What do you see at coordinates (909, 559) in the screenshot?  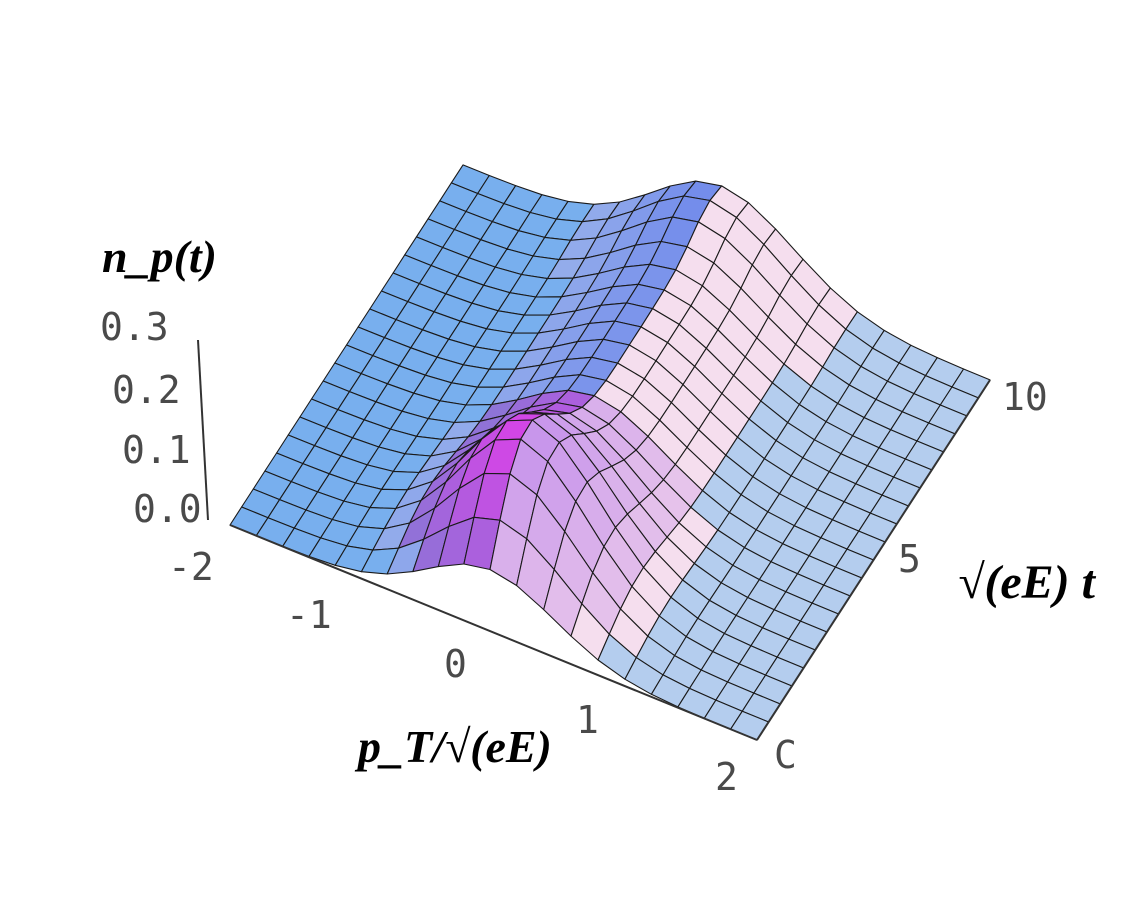 I see `y-tick-label: 5` at bounding box center [909, 559].